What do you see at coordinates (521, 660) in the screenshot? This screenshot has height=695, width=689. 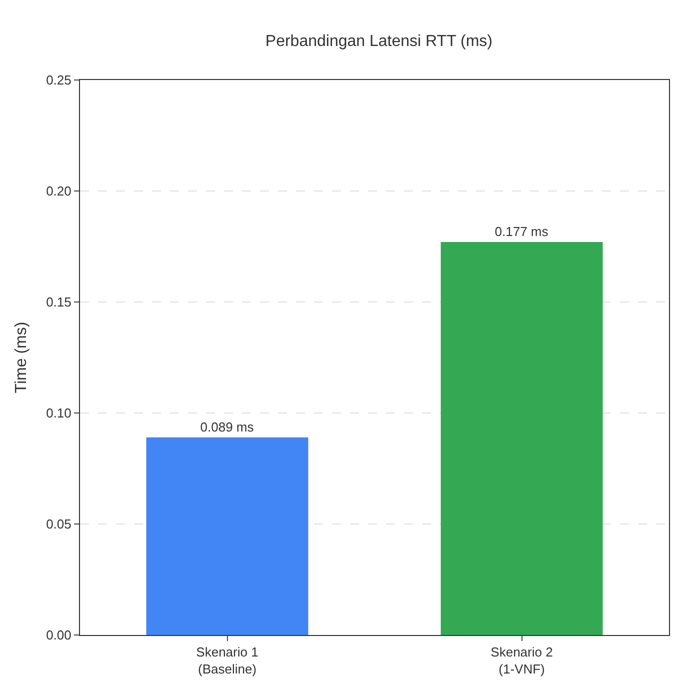 I see `x-tick-label: Skenario 2 (1-VNF)` at bounding box center [521, 660].